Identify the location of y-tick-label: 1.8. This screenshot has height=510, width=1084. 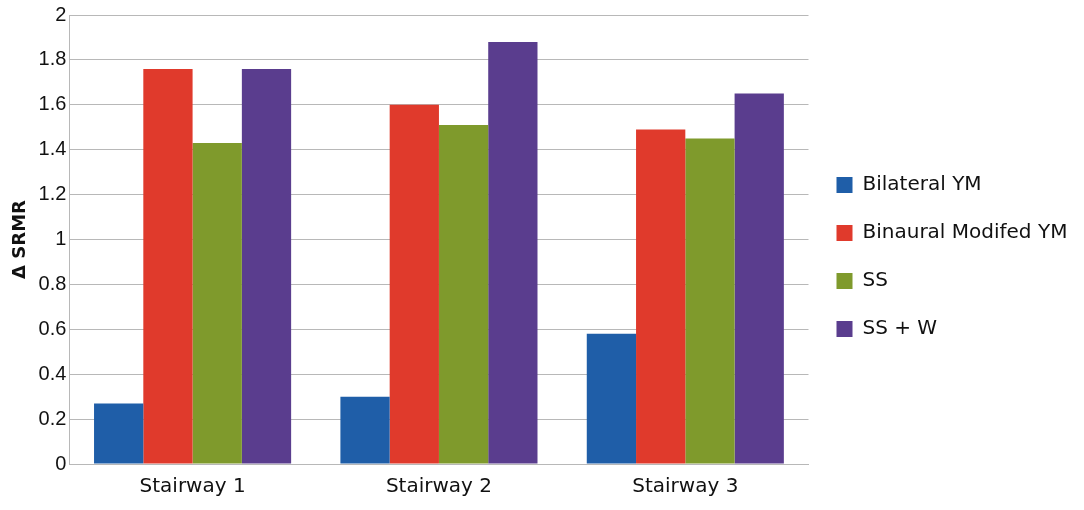
(52, 58).